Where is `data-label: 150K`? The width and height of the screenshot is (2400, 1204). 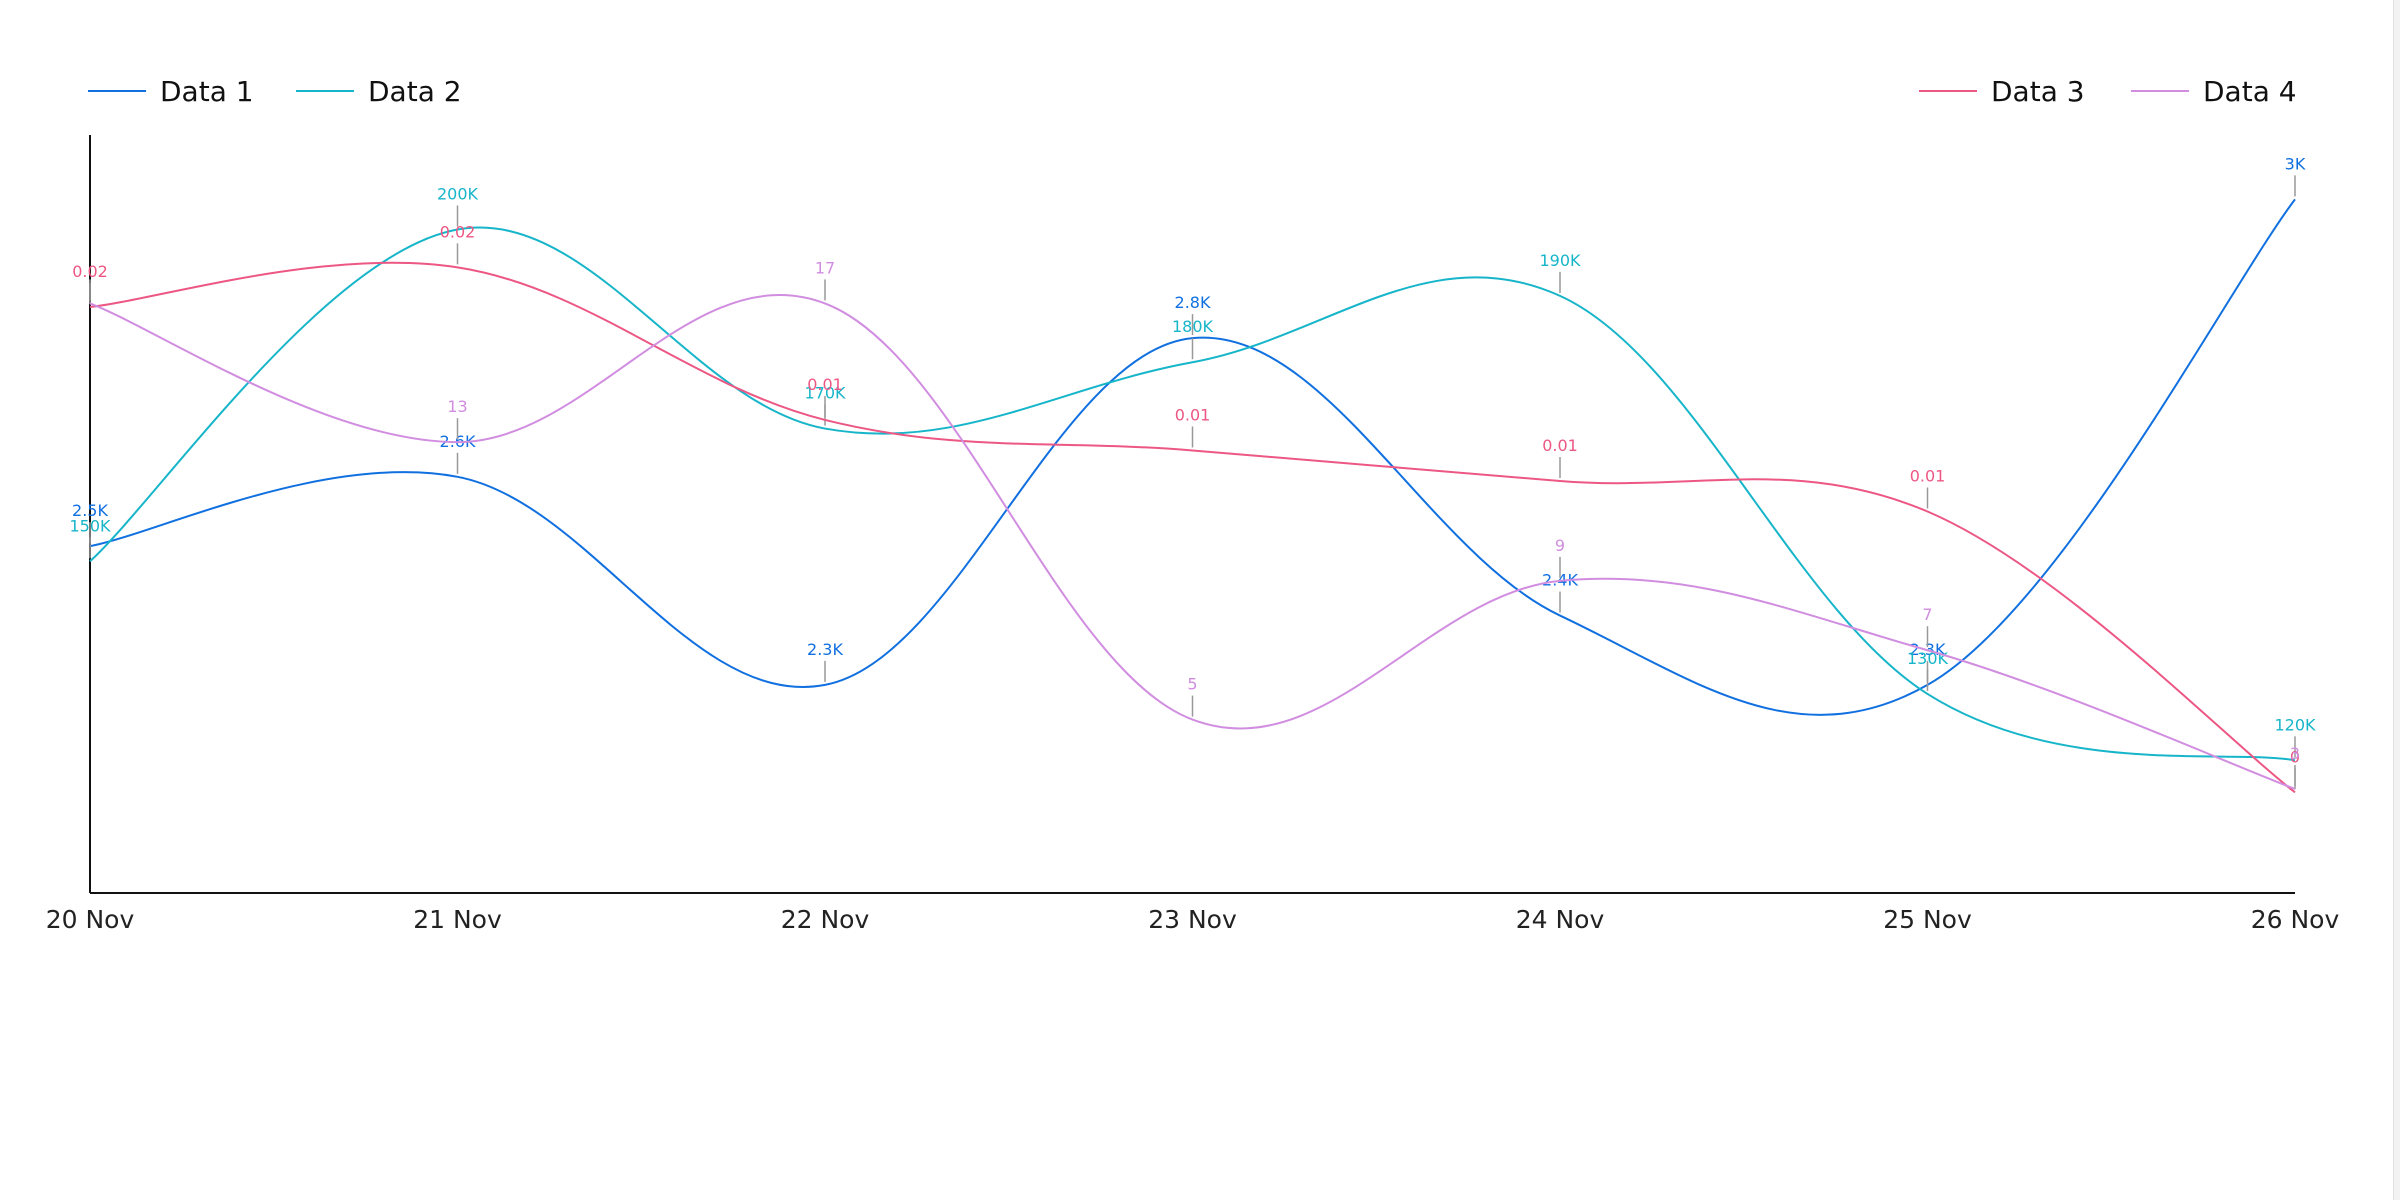
data-label: 150K is located at coordinates (90, 525).